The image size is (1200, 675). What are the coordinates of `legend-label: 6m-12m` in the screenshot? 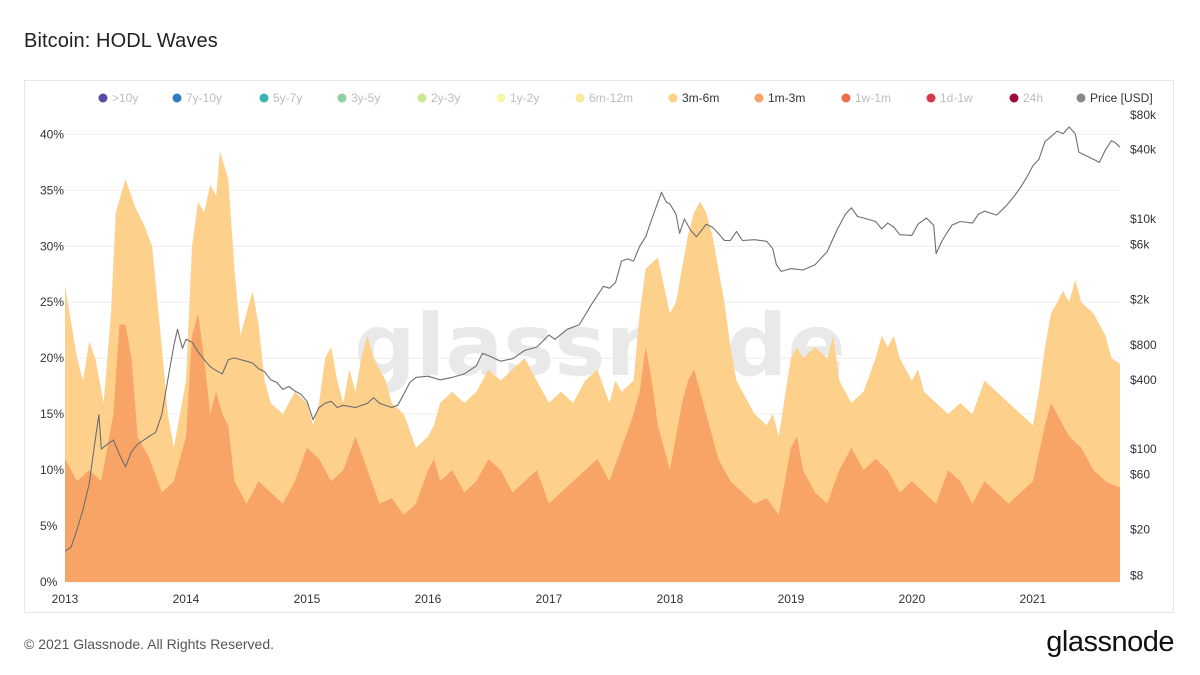 It's located at (611, 98).